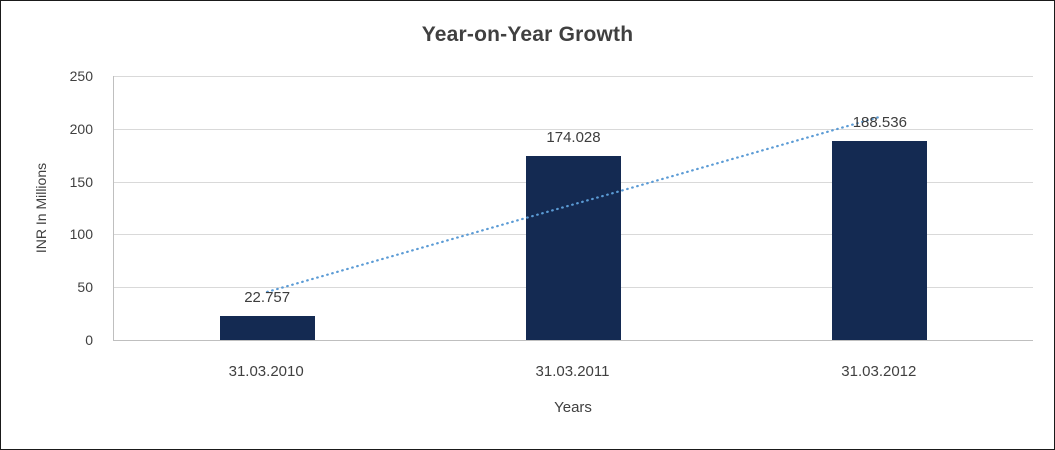  I want to click on y-tick-label: 250, so click(81, 76).